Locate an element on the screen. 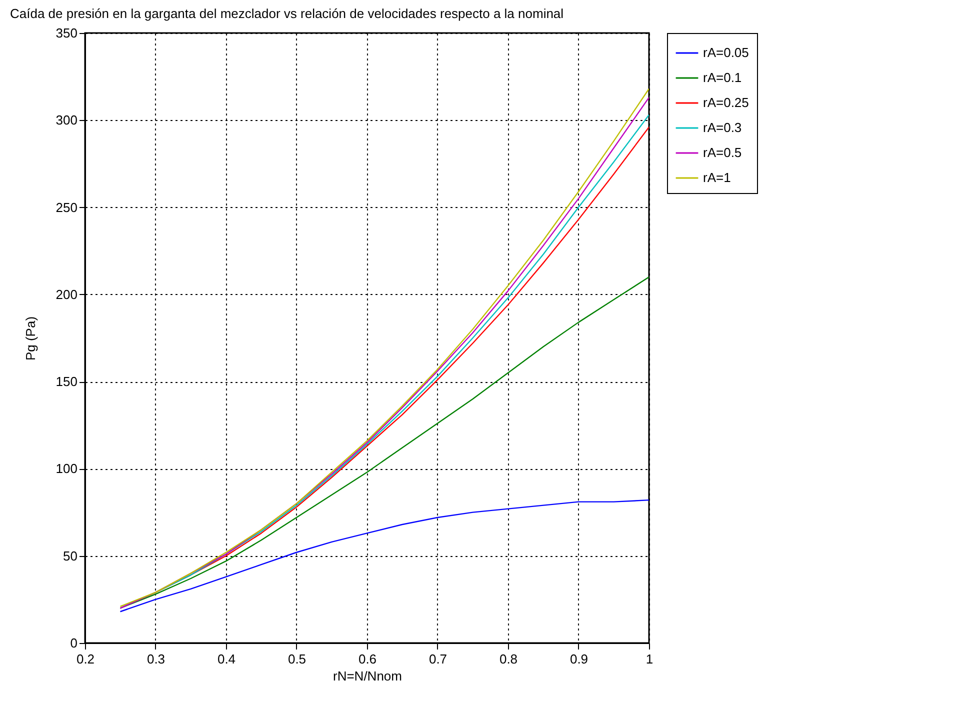  x-tick-label: 0.4 is located at coordinates (226, 659).